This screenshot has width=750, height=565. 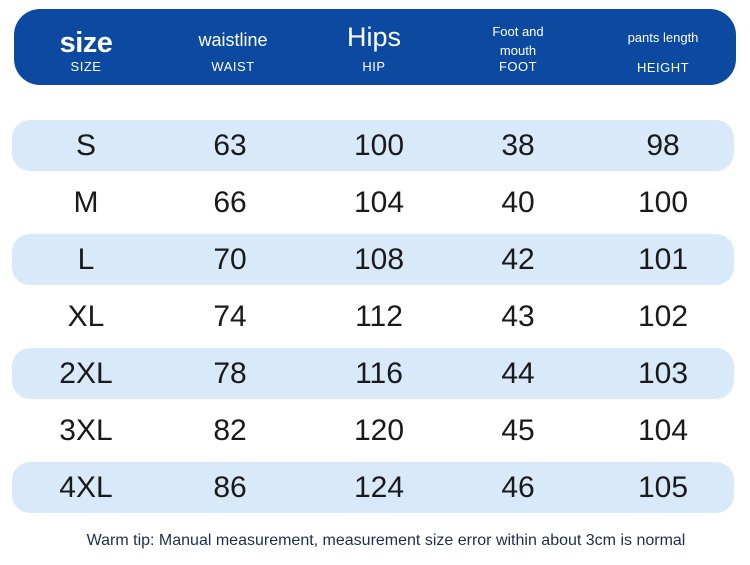 I want to click on cell-length: 104, so click(x=663, y=430).